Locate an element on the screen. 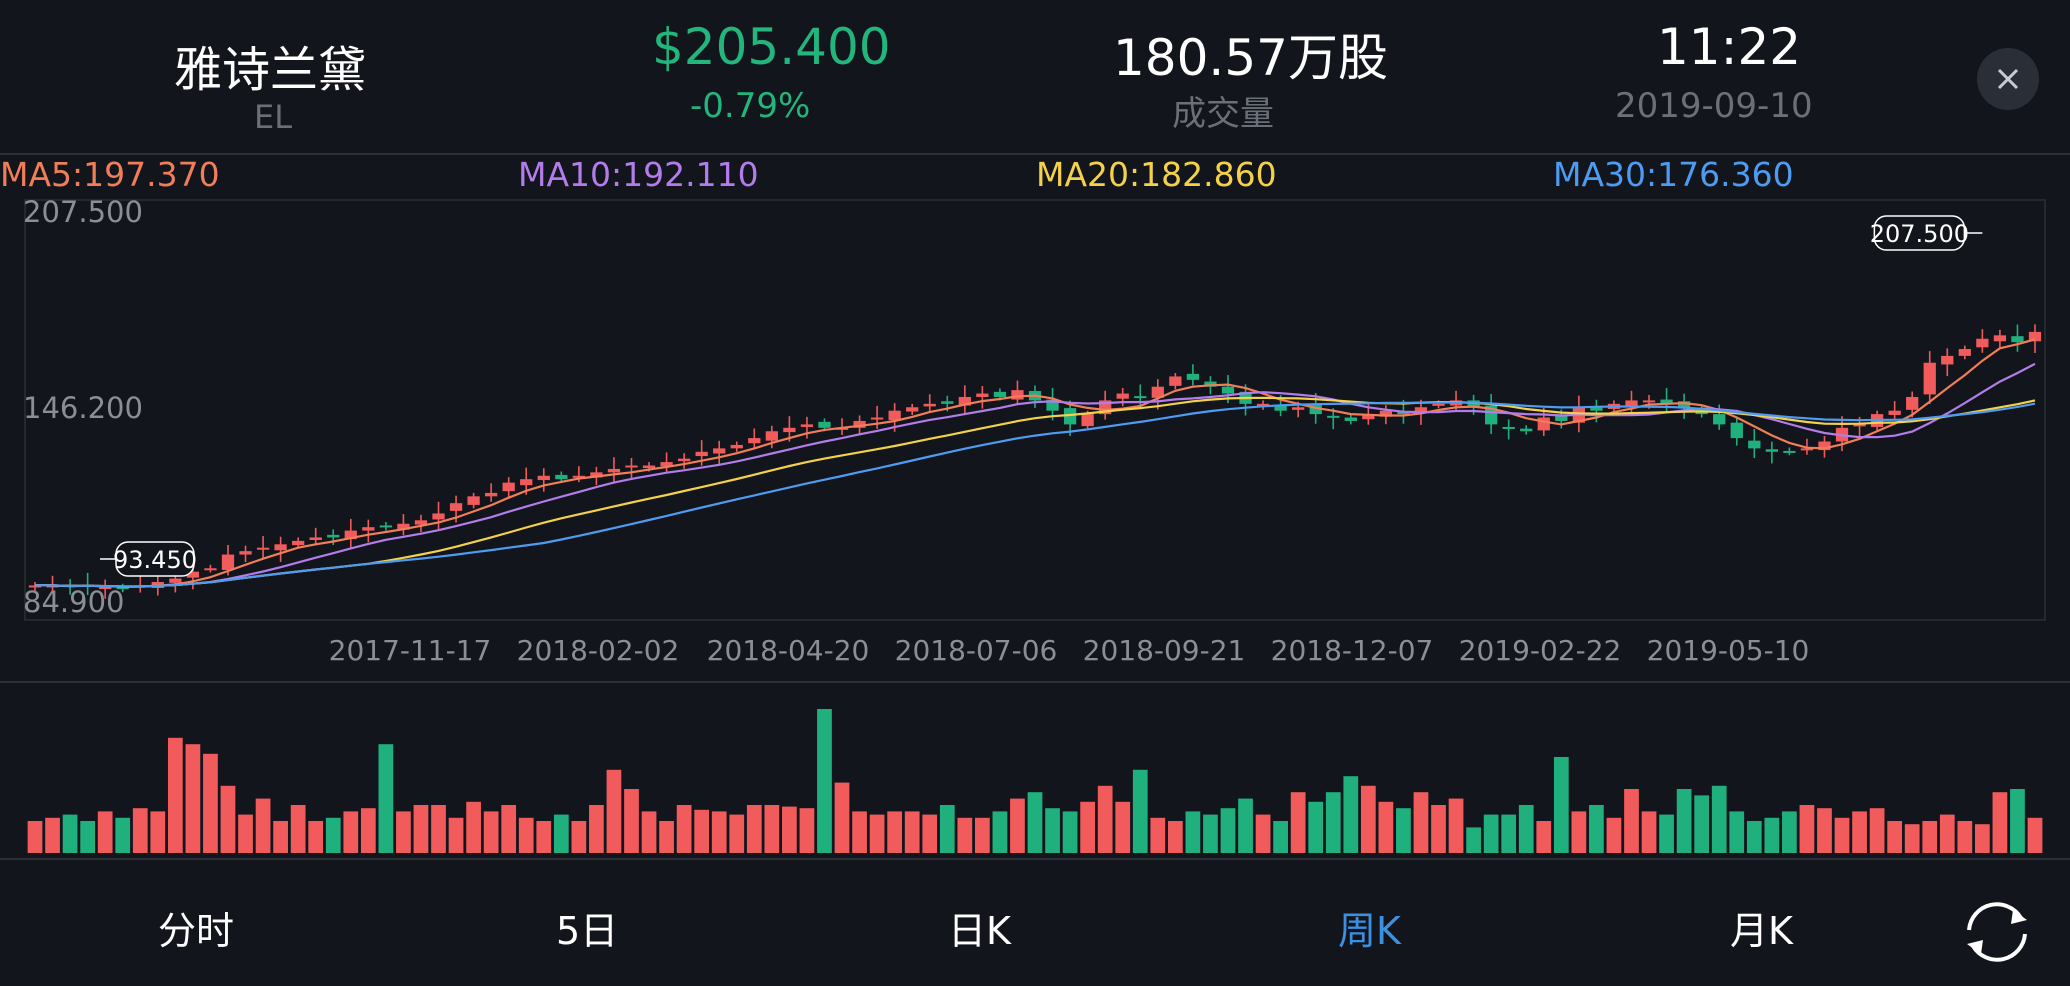 The width and height of the screenshot is (2070, 986). x-tick-label: 2018-02-02 is located at coordinates (598, 650).